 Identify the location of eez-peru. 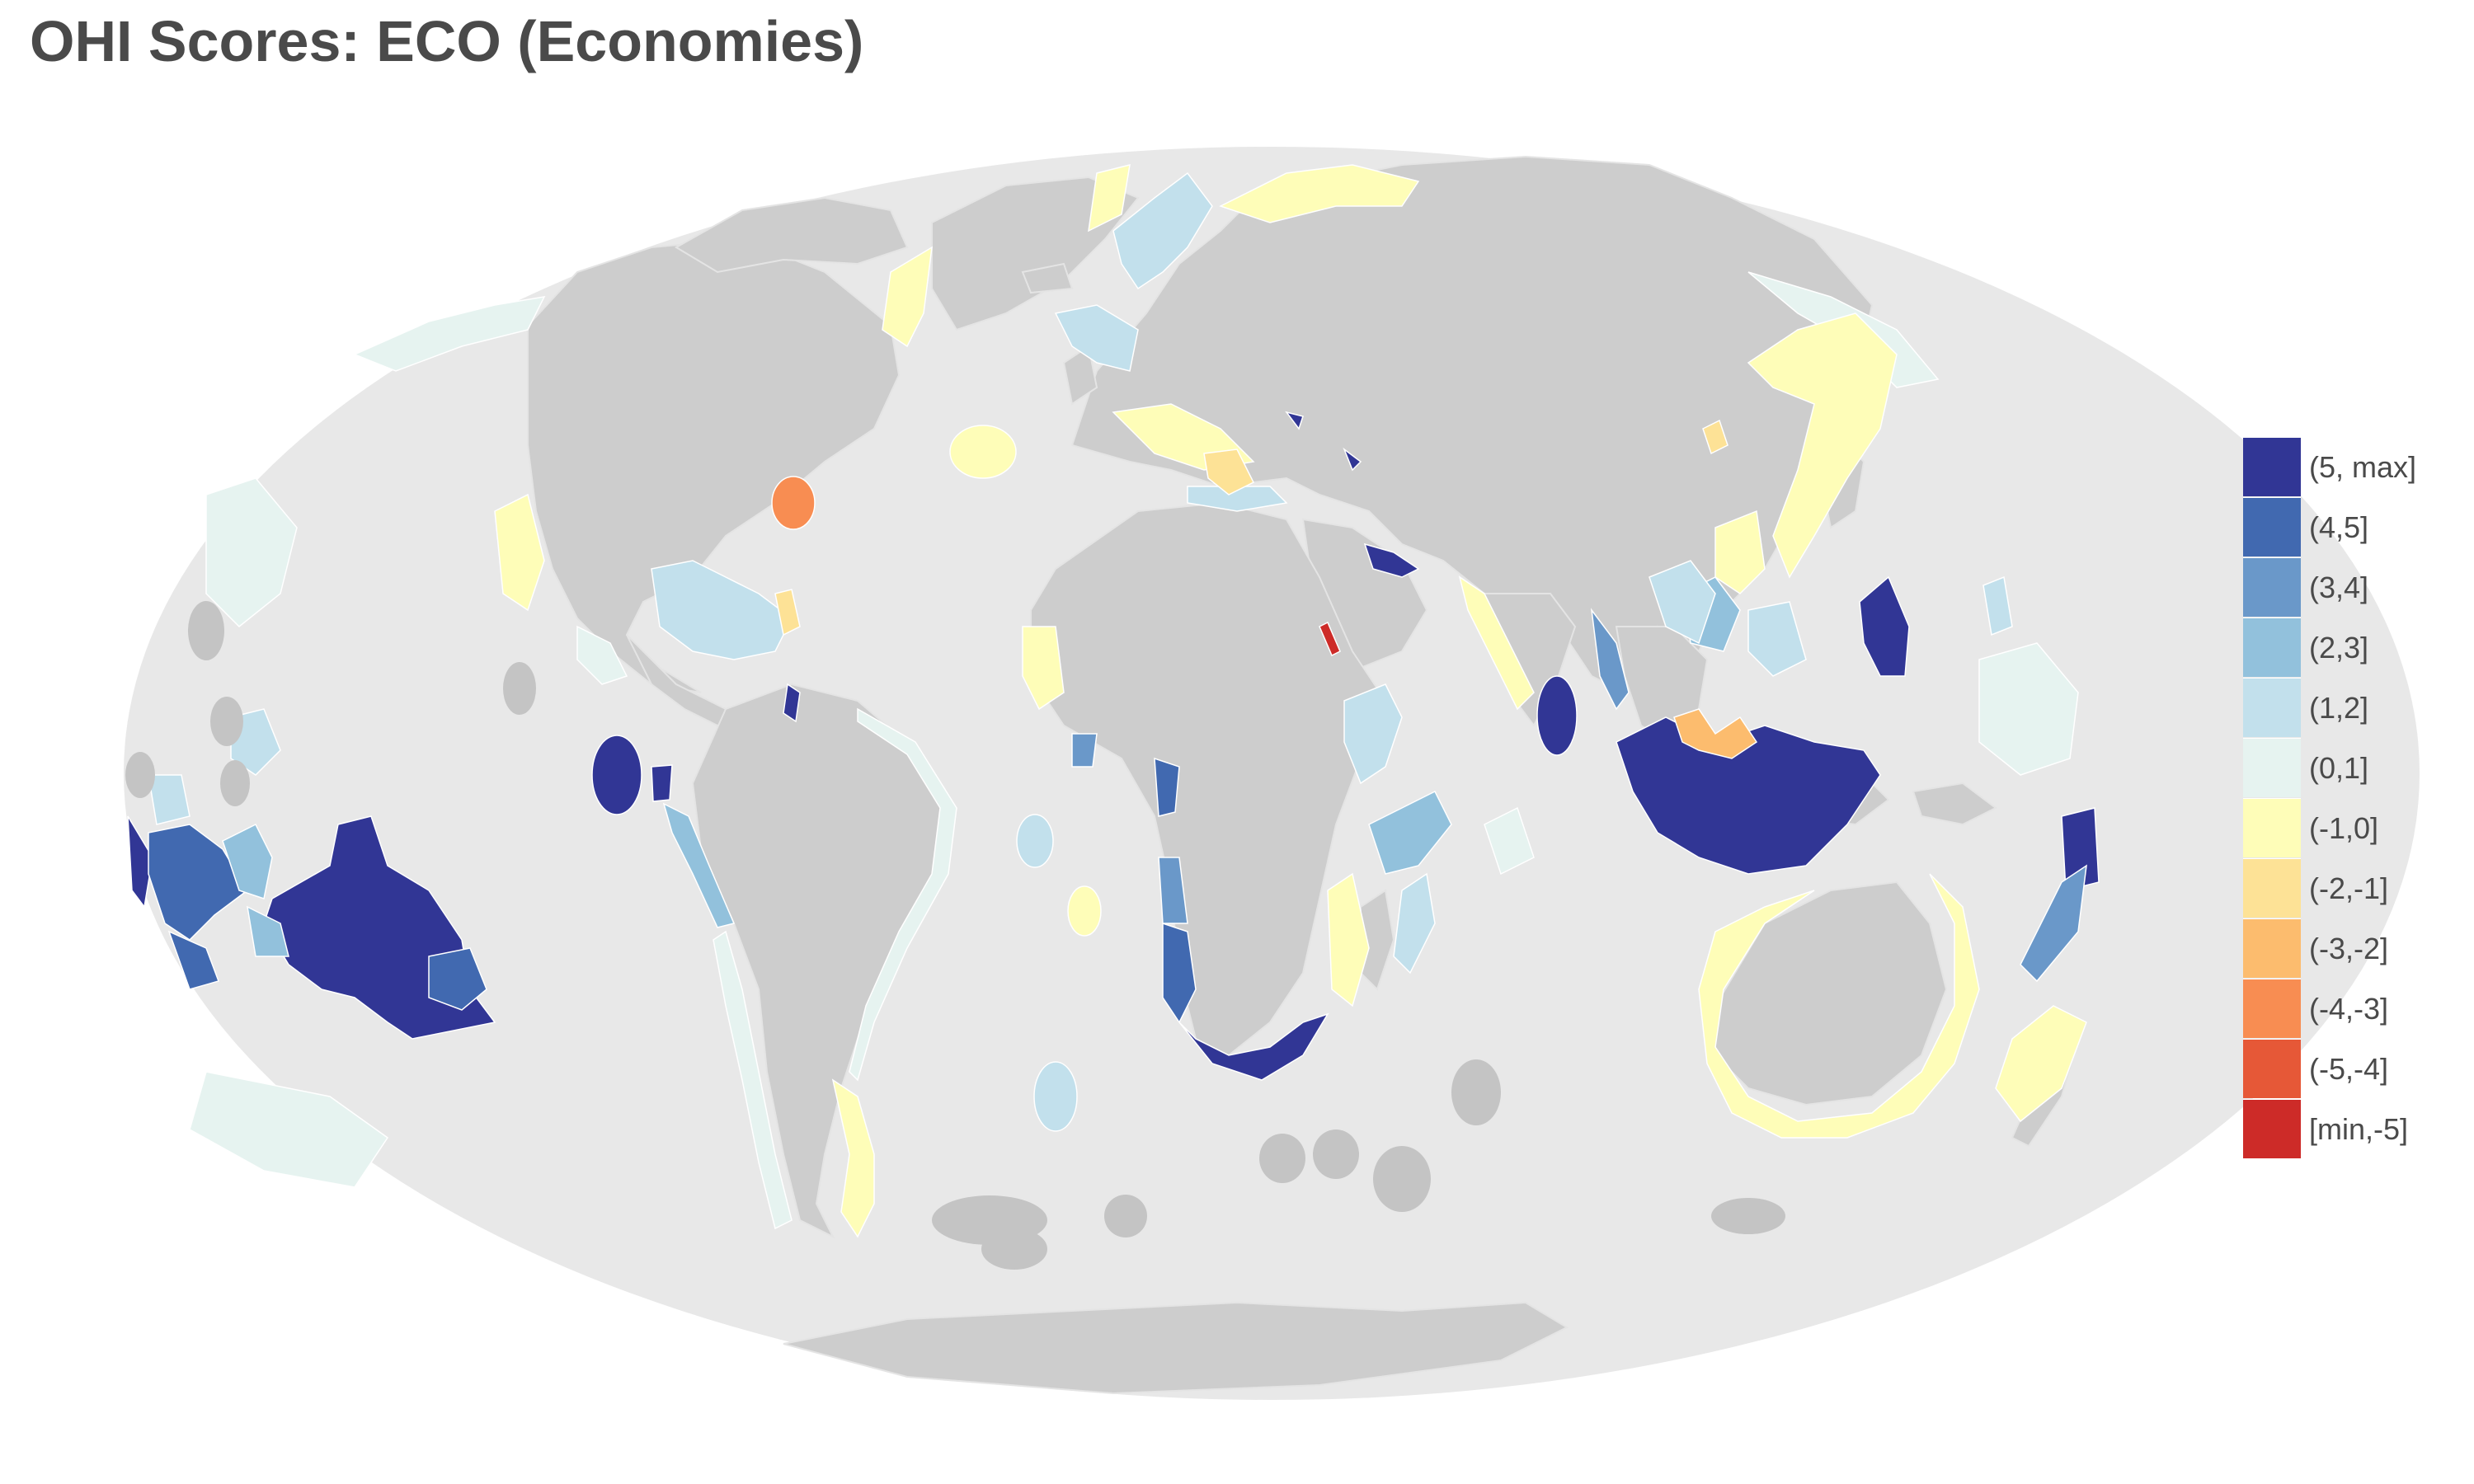
(699, 865).